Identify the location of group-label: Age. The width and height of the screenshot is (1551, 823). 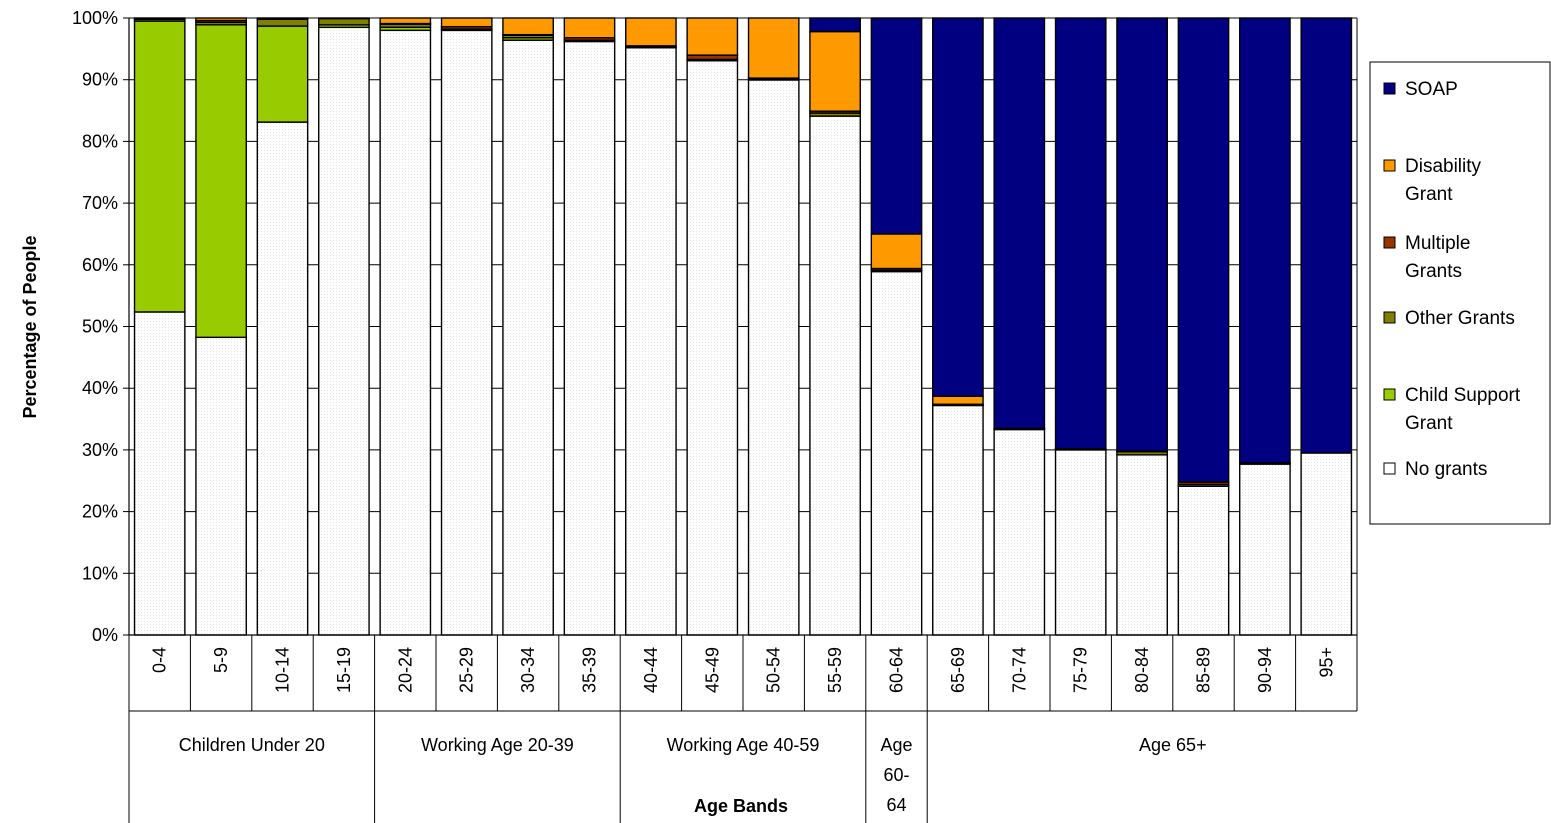
(896, 745).